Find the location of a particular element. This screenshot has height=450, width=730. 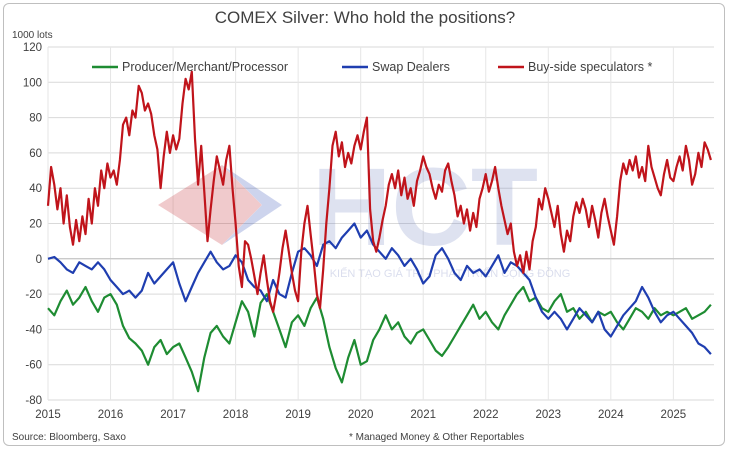

x-tick-label: 2018 is located at coordinates (236, 415).